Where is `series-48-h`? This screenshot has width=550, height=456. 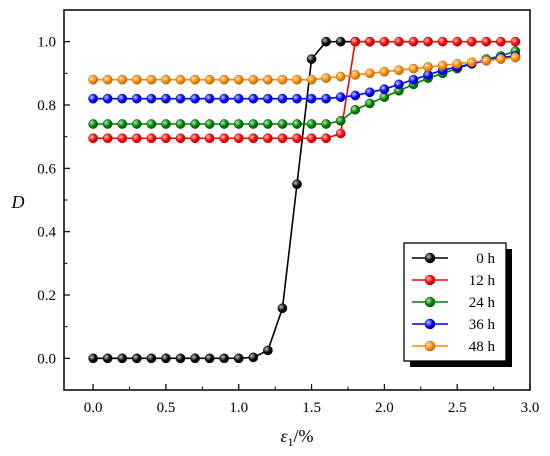 series-48-h is located at coordinates (304, 68).